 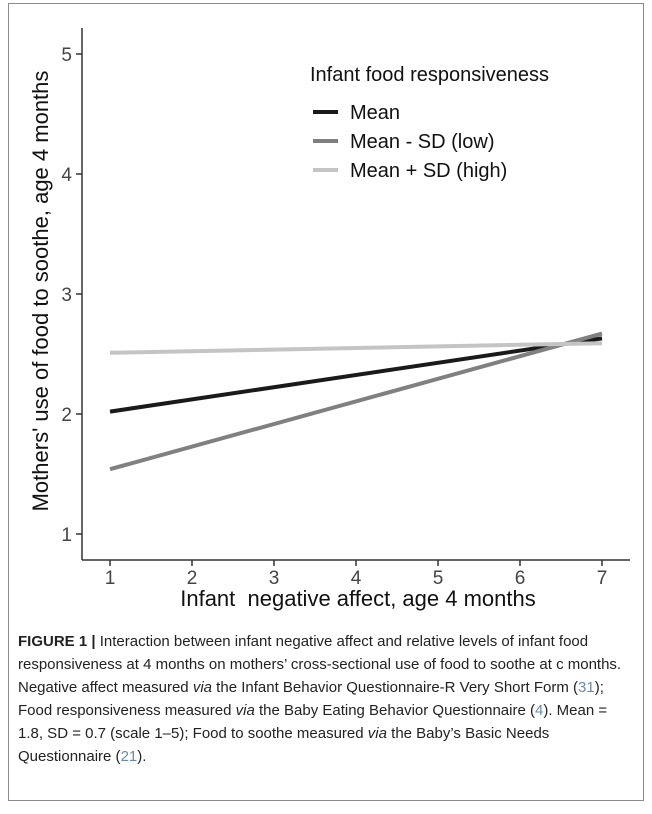 I want to click on legend-label: Mean + SD (high), so click(x=428, y=171).